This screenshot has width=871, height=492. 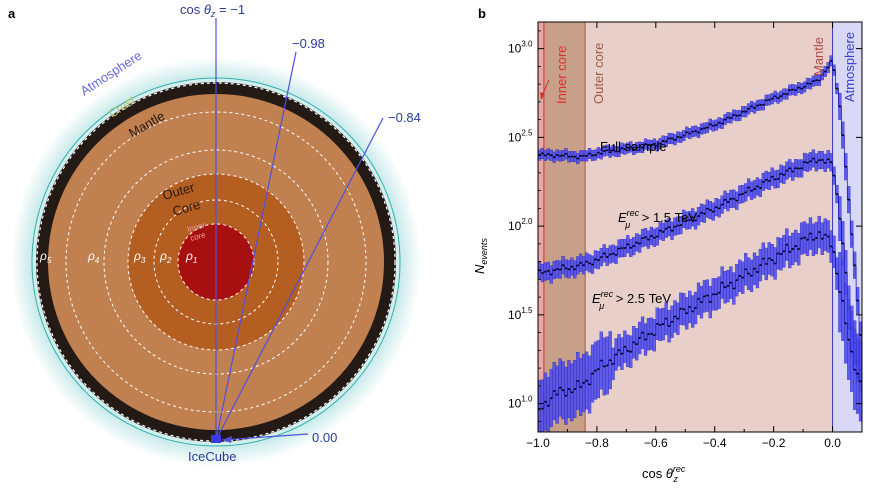 What do you see at coordinates (93, 257) in the screenshot?
I see `rho-4-label: ρ4` at bounding box center [93, 257].